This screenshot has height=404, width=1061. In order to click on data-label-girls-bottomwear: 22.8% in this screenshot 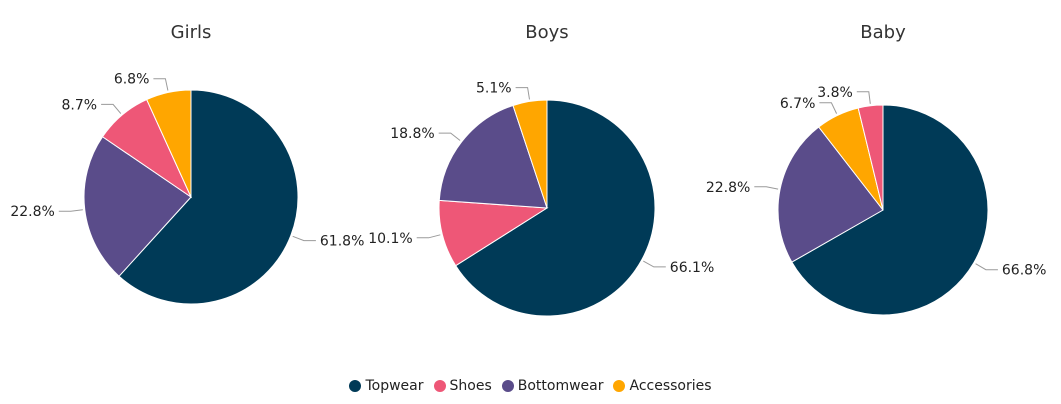, I will do `click(32, 212)`.